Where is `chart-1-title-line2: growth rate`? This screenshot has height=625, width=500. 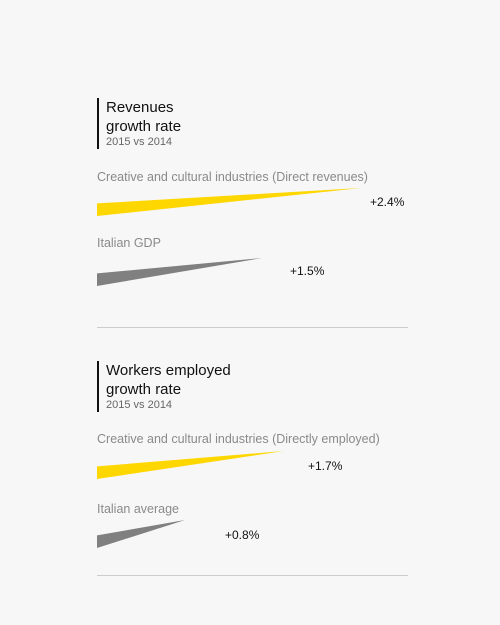
chart-1-title-line2: growth rate is located at coordinates (144, 126).